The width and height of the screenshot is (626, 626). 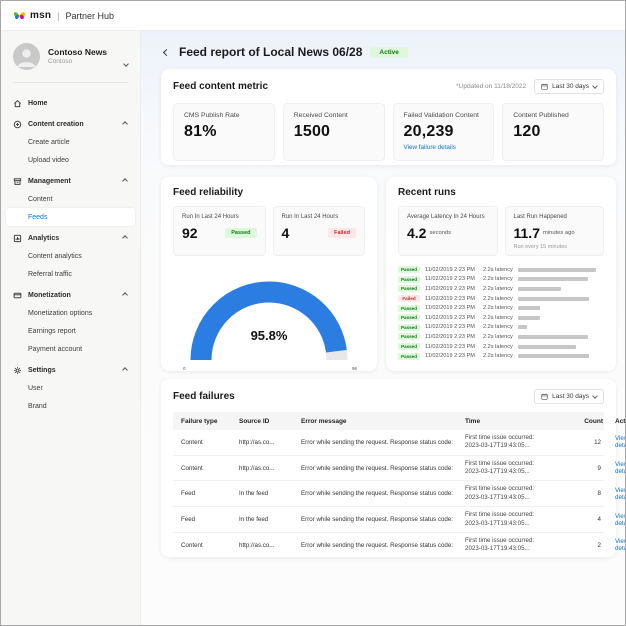 I want to click on gauge-max-label: 96, so click(x=354, y=368).